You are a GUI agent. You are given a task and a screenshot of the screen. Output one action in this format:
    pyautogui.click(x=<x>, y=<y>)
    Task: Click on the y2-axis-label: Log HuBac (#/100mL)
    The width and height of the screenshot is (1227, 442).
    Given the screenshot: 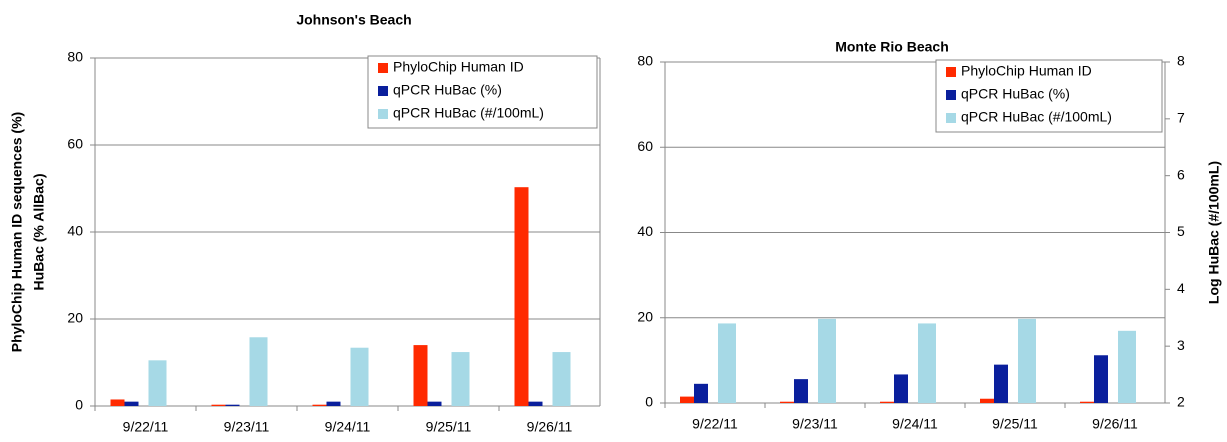 What is the action you would take?
    pyautogui.click(x=1214, y=232)
    